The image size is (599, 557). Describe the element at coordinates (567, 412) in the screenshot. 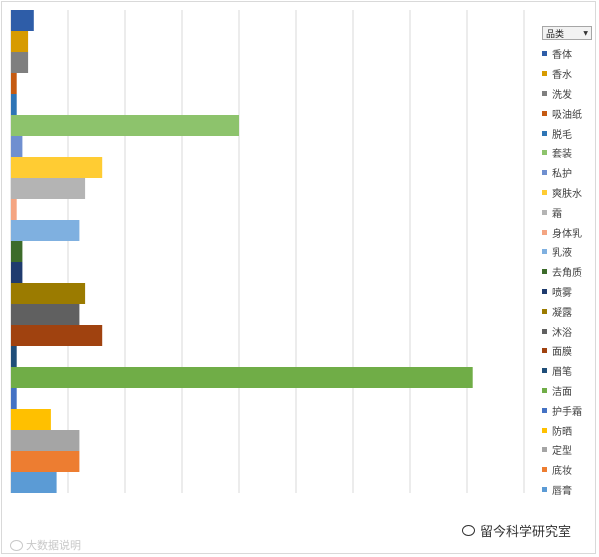

I see `legend-label: 护手霜` at that location.